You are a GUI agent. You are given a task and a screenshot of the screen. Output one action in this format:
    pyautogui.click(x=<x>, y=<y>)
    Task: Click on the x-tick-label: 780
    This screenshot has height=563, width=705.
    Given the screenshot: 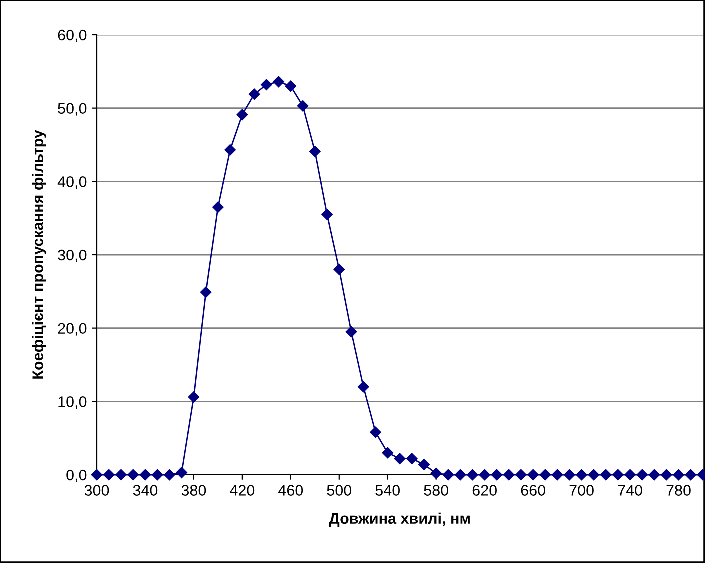 What is the action you would take?
    pyautogui.click(x=678, y=490)
    